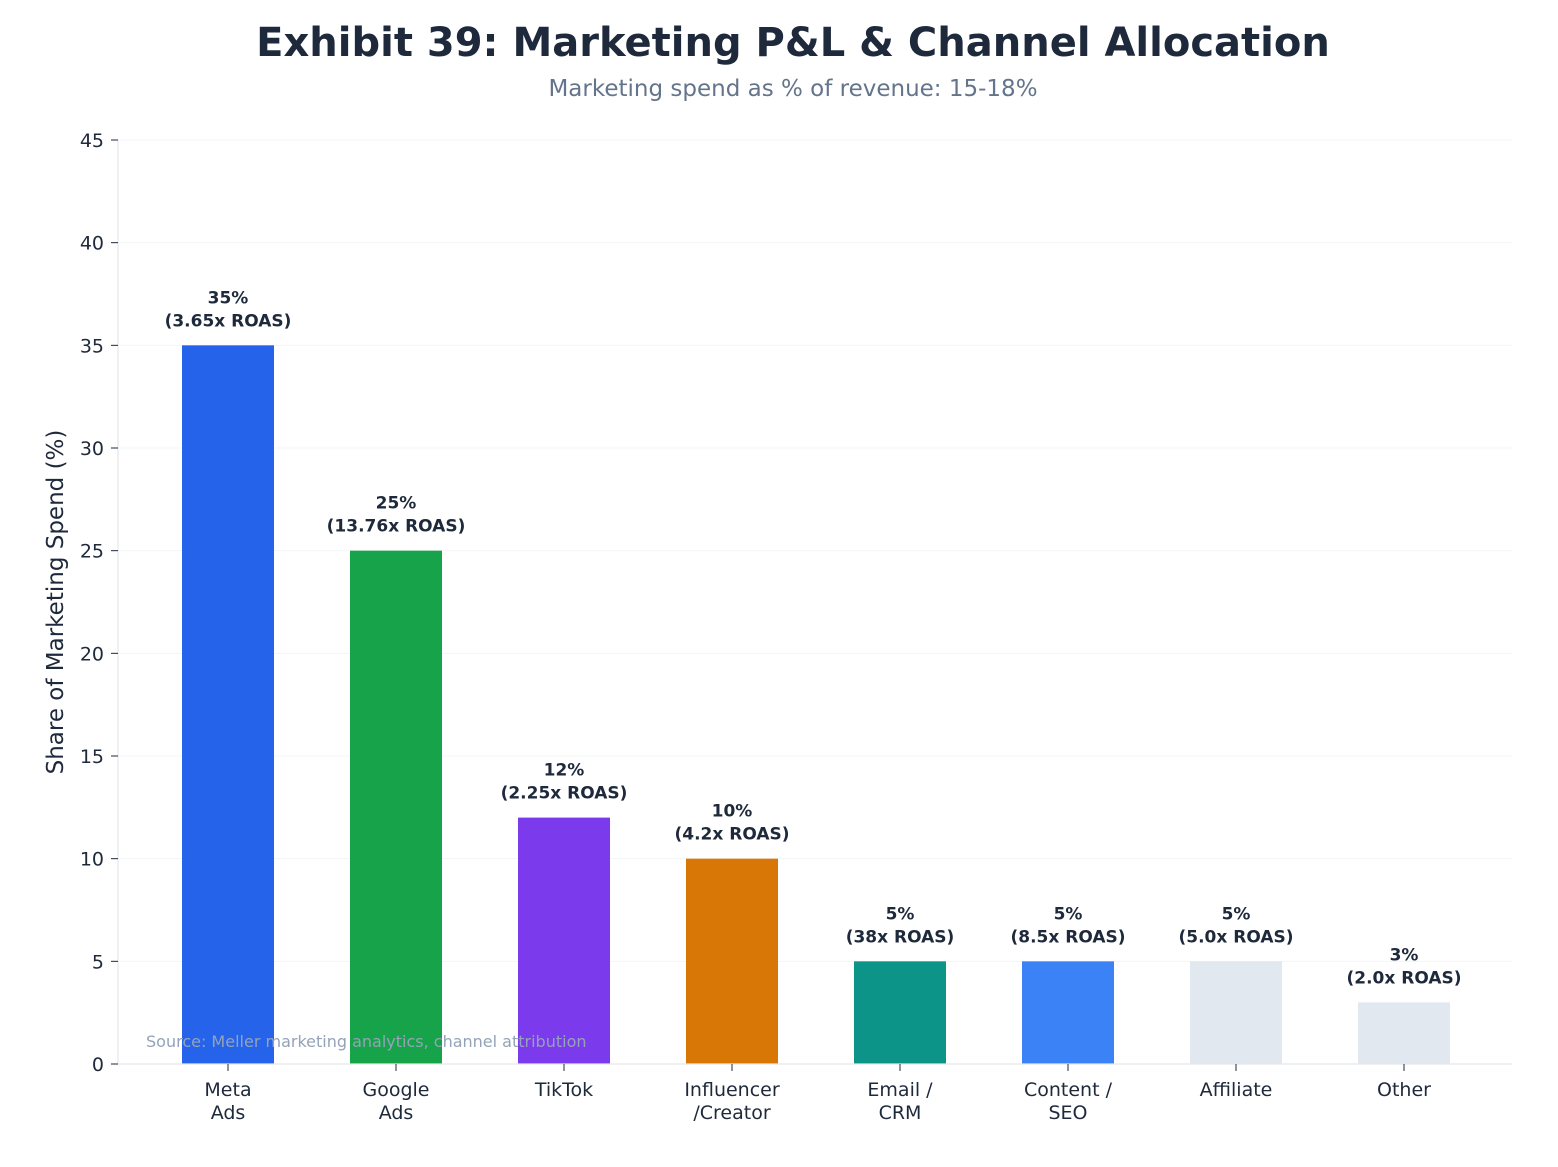  What do you see at coordinates (1068, 1101) in the screenshot?
I see `x-tick-label: Content / SEO` at bounding box center [1068, 1101].